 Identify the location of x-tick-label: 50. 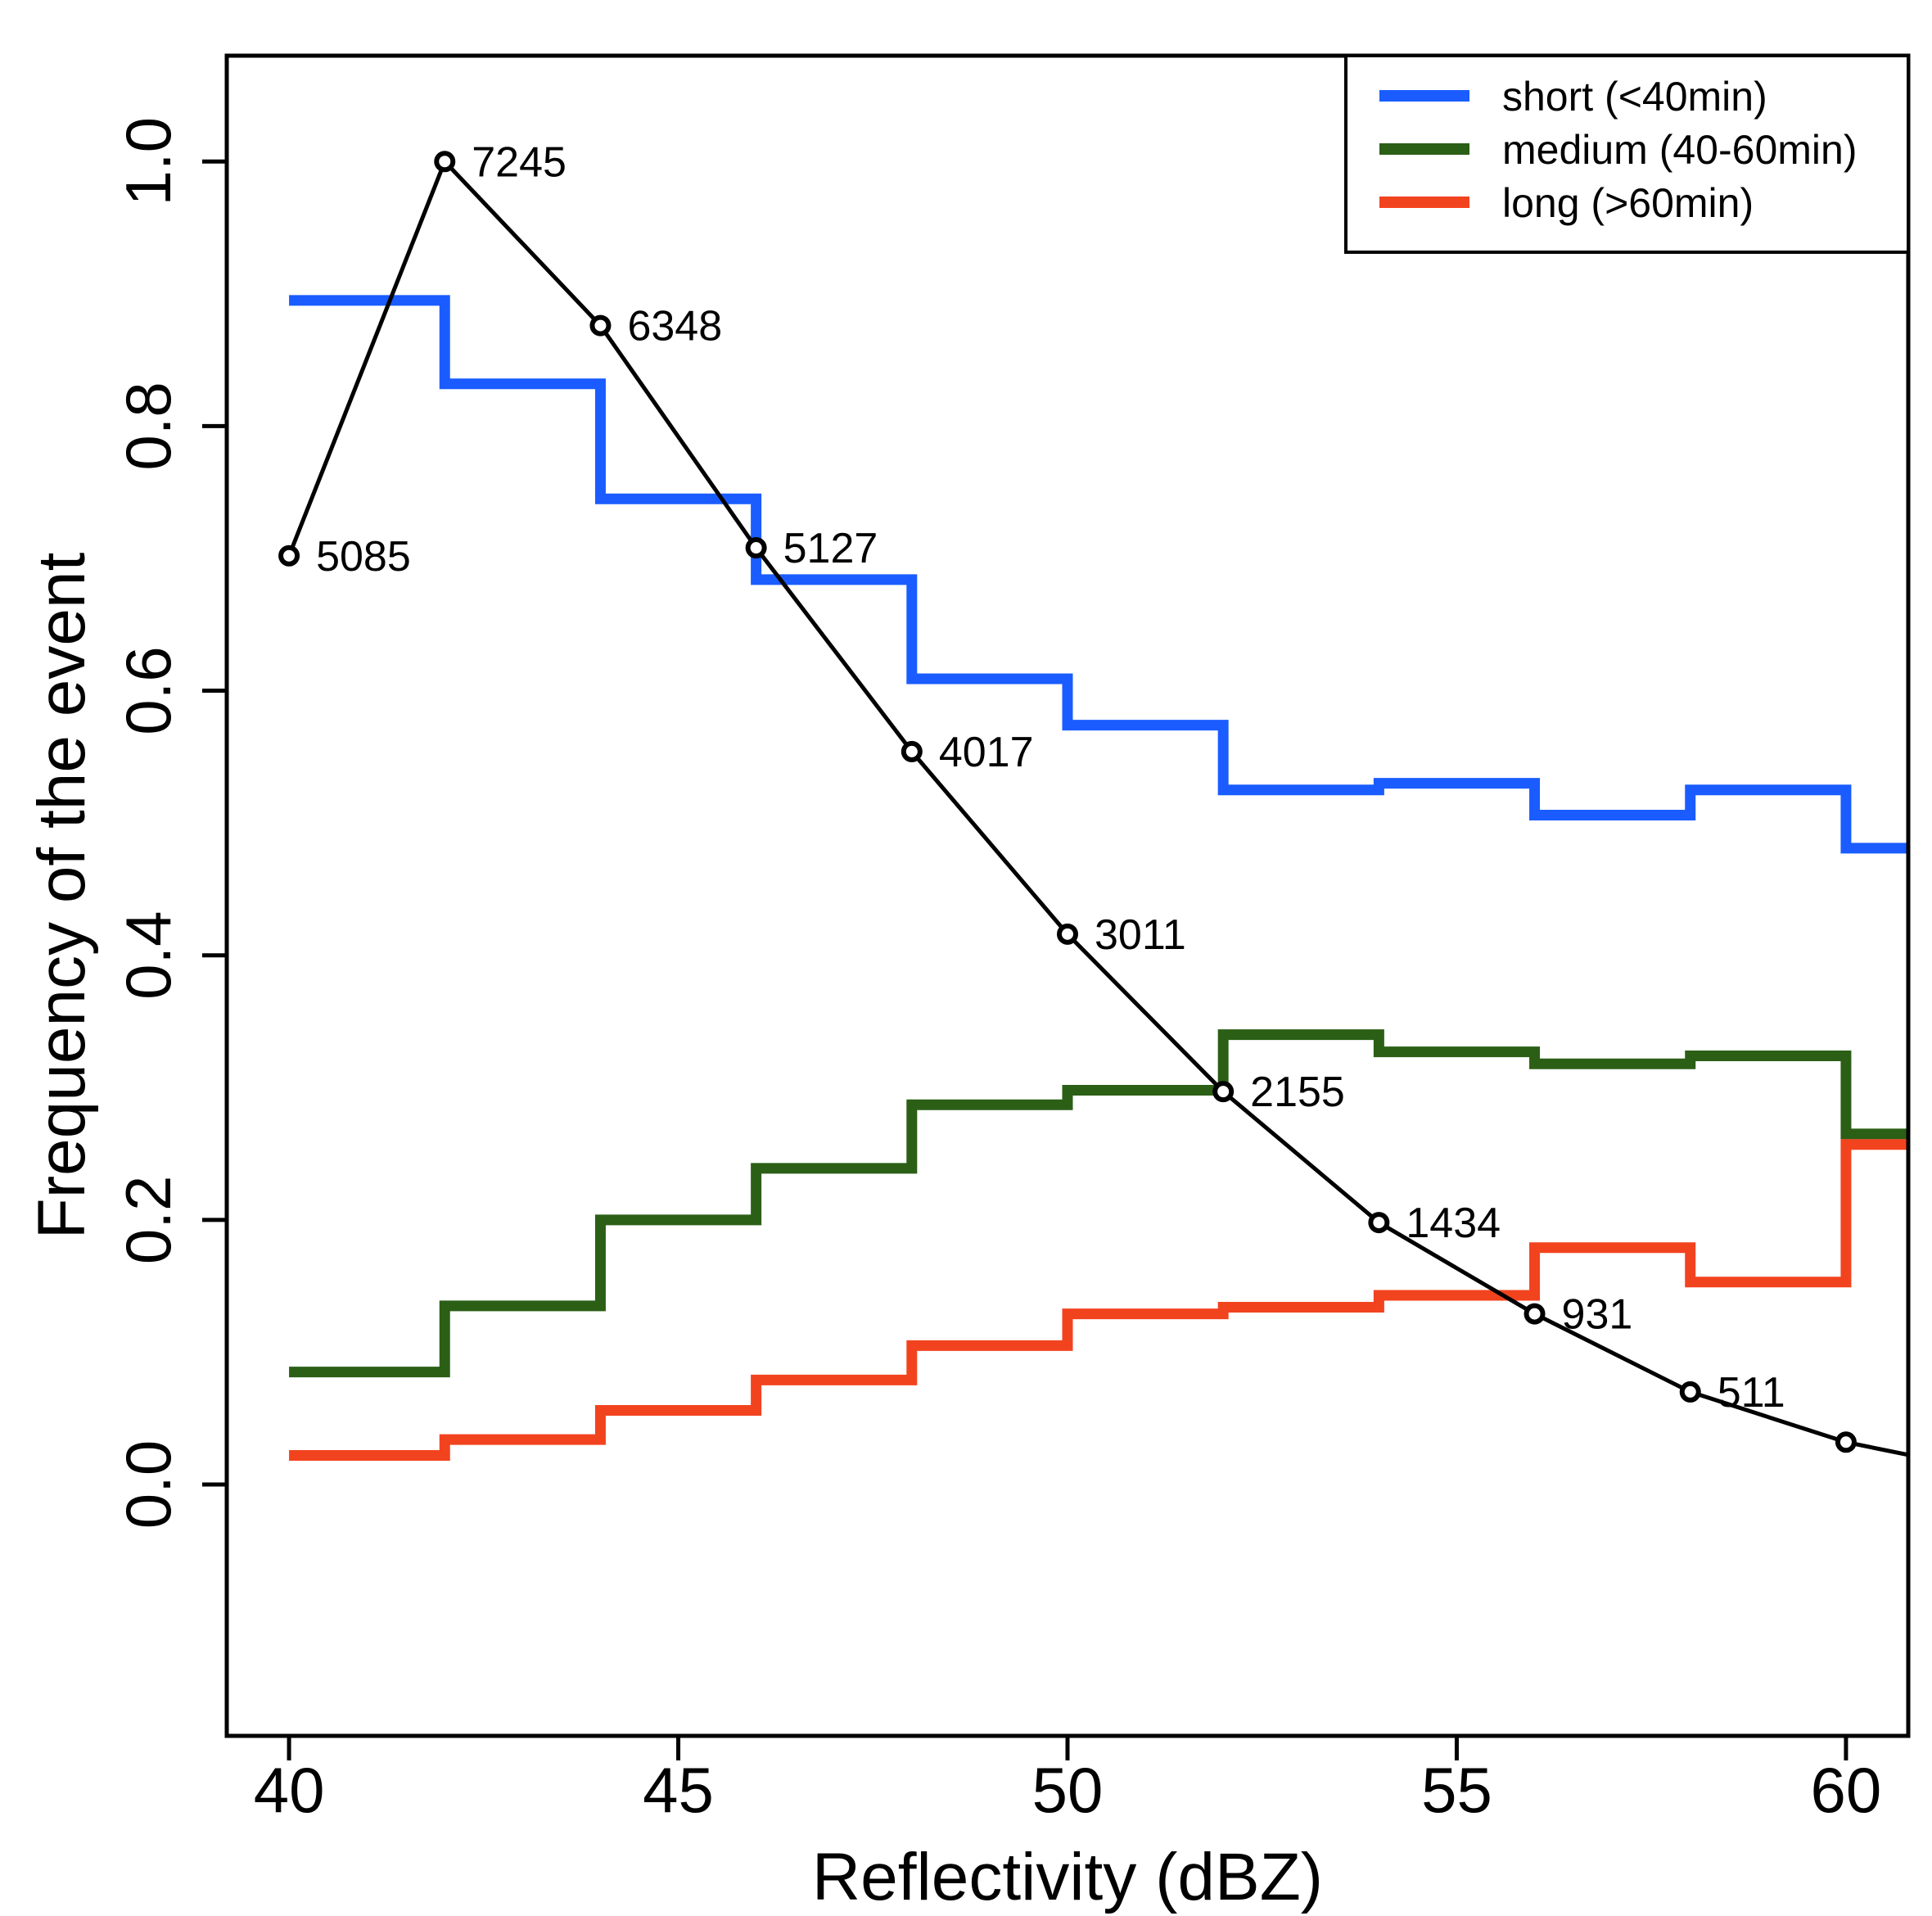
(1068, 1790).